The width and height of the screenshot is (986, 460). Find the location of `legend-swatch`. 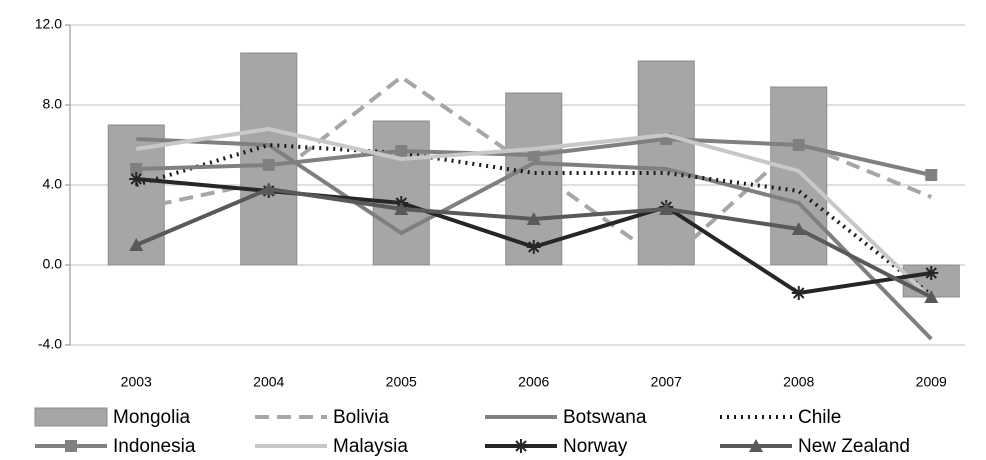

legend-swatch is located at coordinates (71, 417).